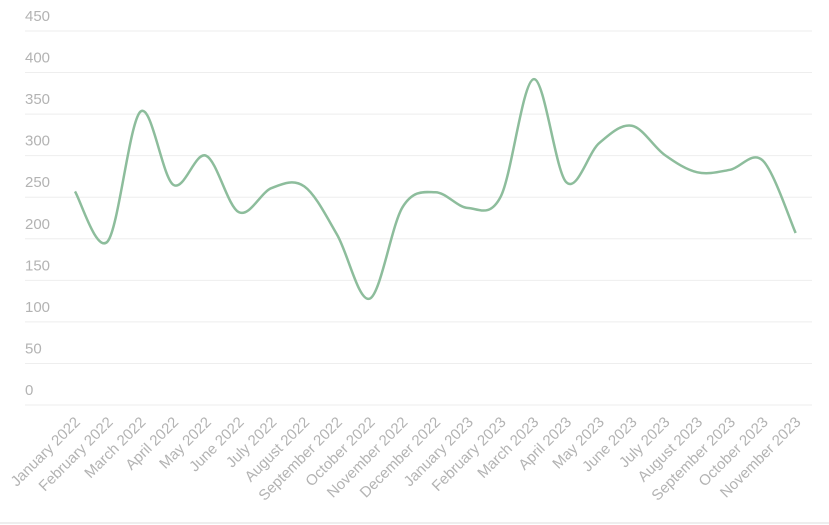  Describe the element at coordinates (29, 390) in the screenshot. I see `y-tick-label: 0` at that location.